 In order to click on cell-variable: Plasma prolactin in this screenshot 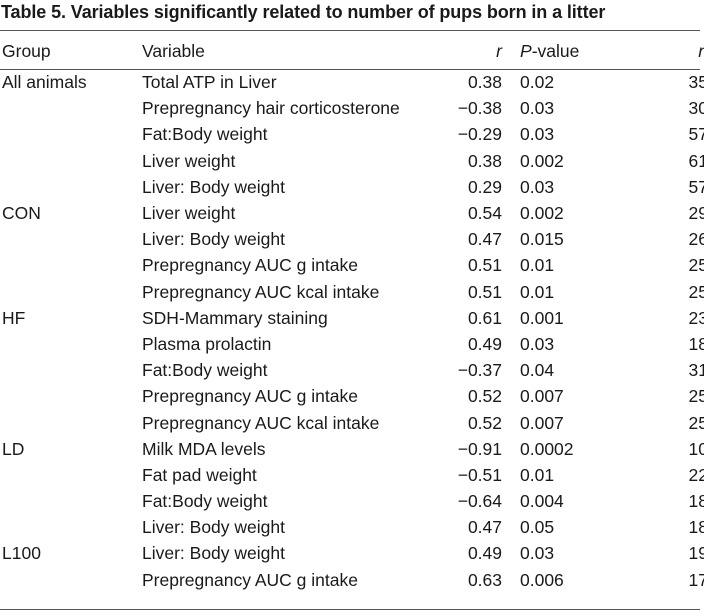, I will do `click(207, 343)`.